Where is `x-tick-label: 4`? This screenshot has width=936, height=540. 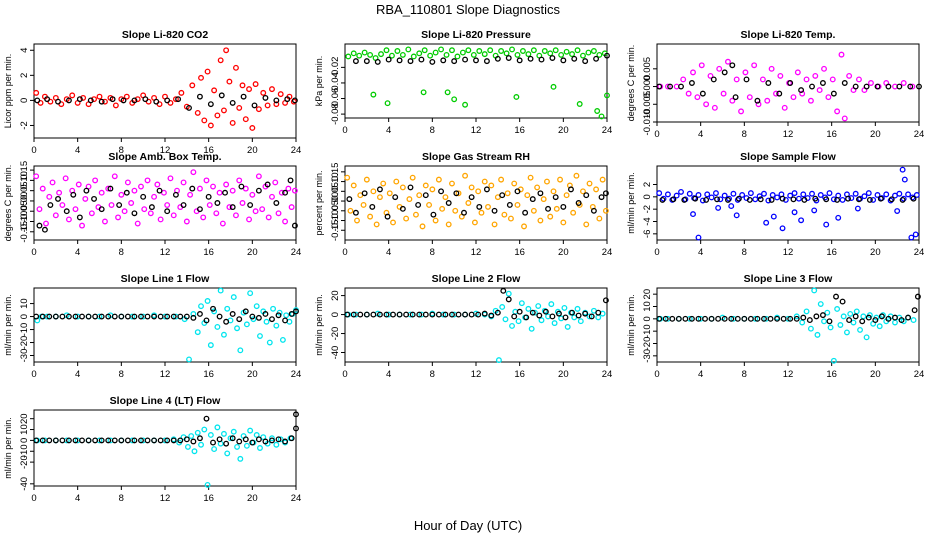 x-tick-label: 4 is located at coordinates (388, 130).